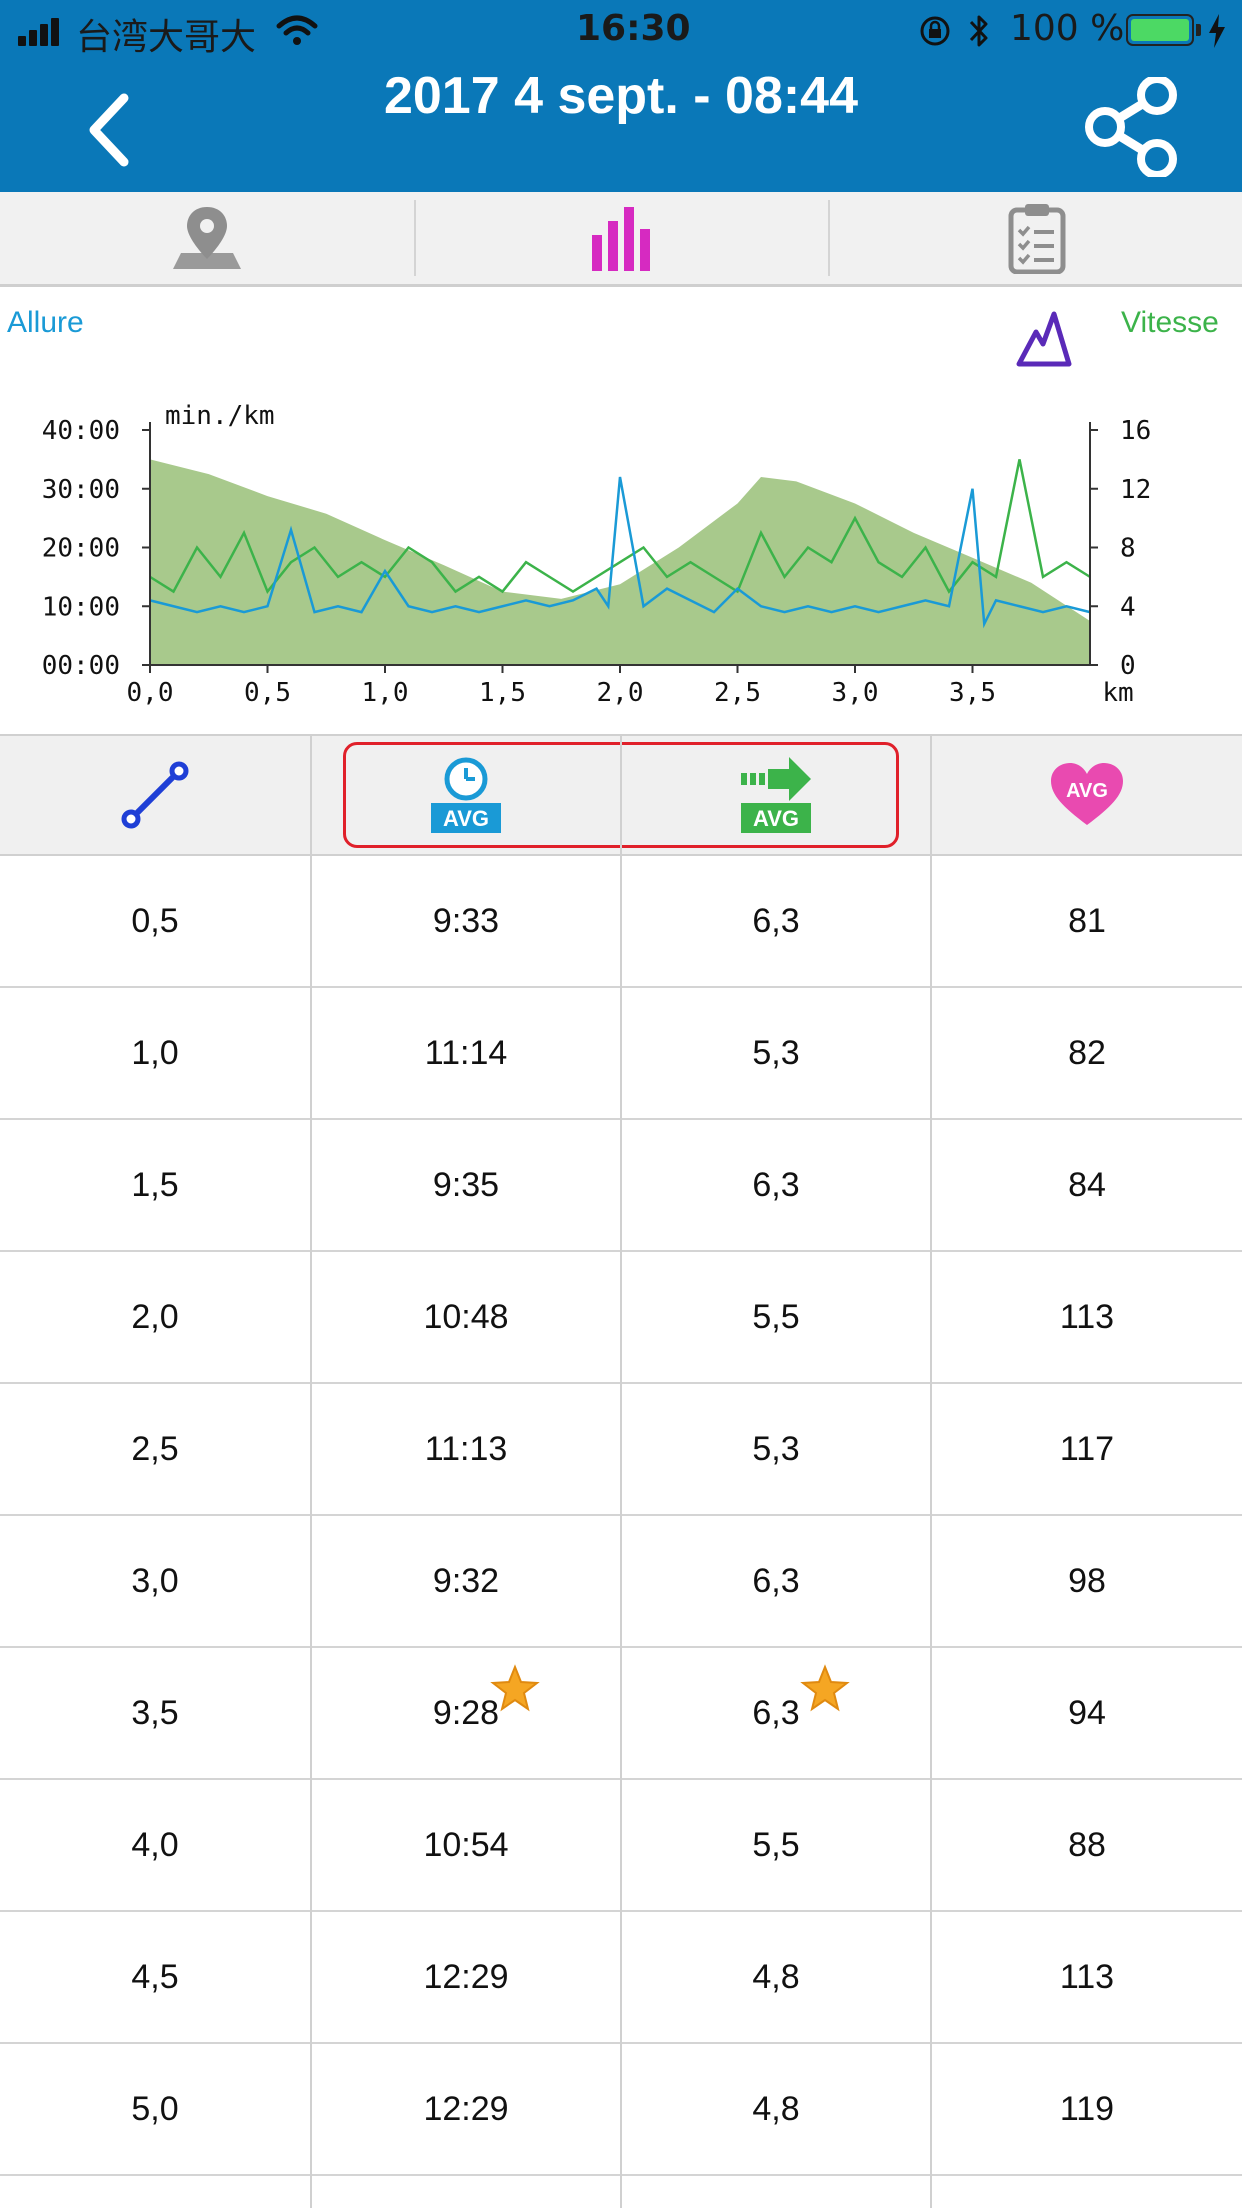 Image resolution: width=1242 pixels, height=2208 pixels. I want to click on y-left-tick-label: 10:00, so click(81, 607).